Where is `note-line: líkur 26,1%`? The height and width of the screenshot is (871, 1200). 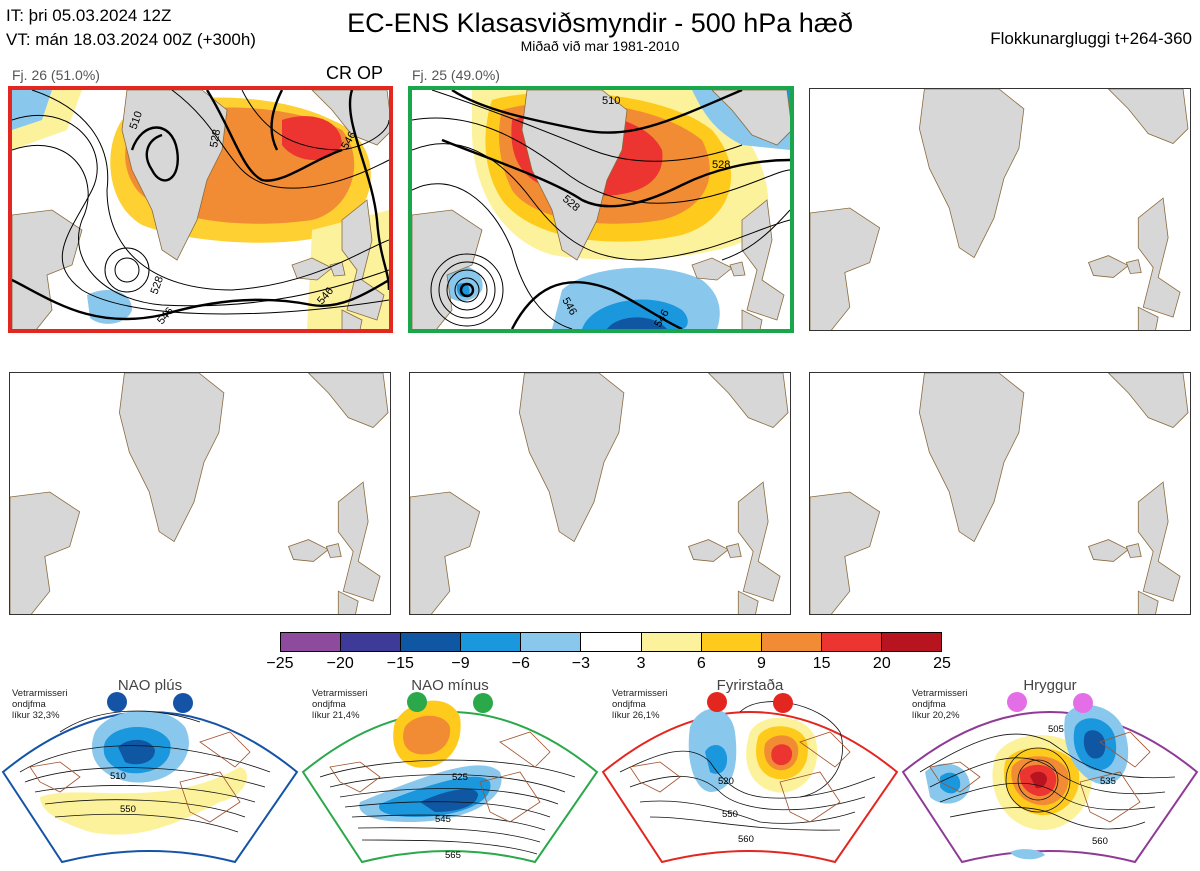
note-line: líkur 26,1% is located at coordinates (636, 715).